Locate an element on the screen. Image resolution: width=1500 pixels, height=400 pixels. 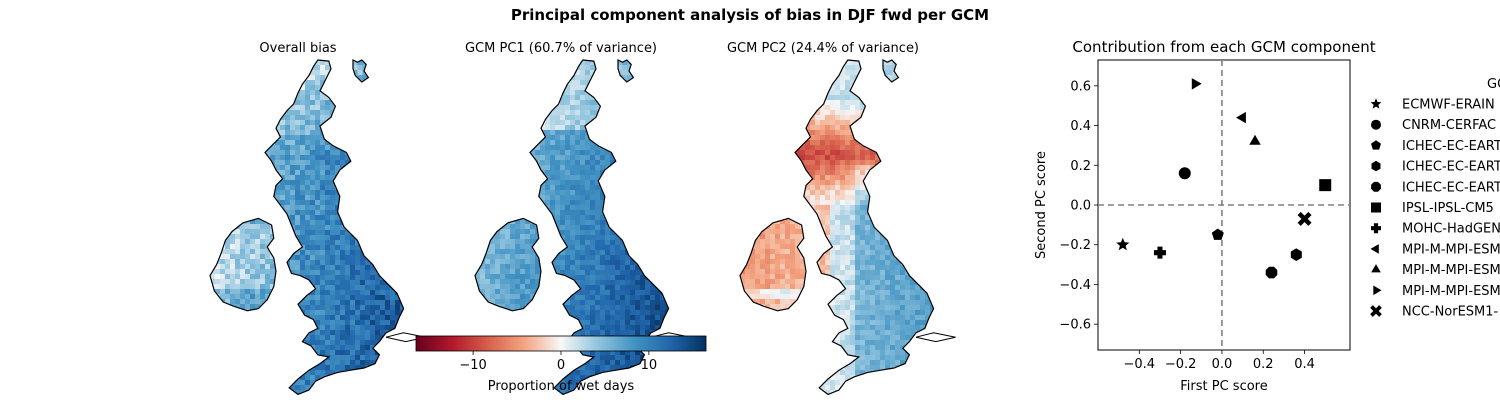
map-title: GCM PC2 (24.4% of variance) is located at coordinates (823, 48).